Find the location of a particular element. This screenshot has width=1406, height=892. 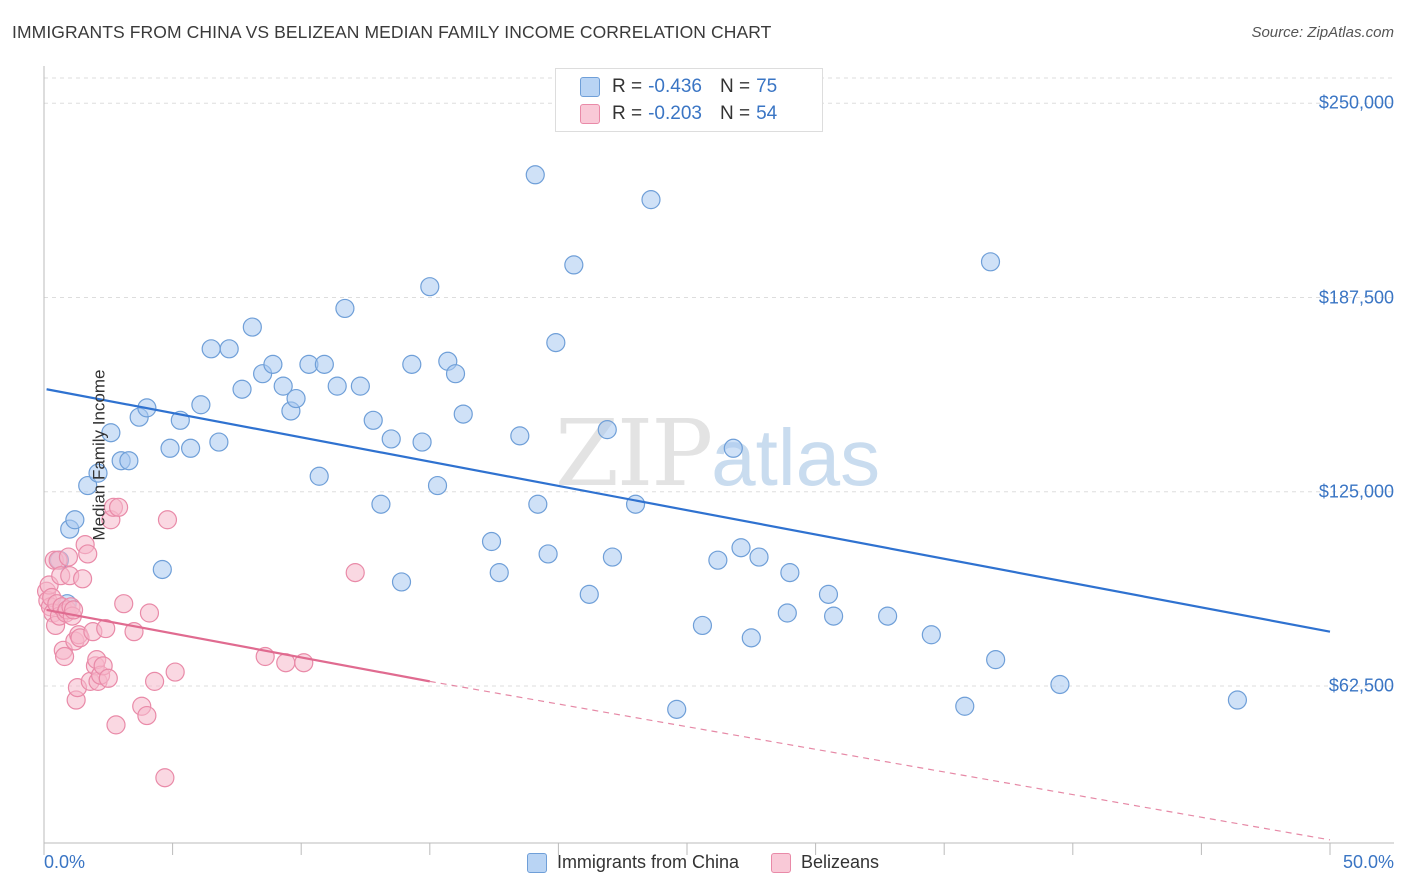

legend-r-value: -0.203 is located at coordinates (675, 113).